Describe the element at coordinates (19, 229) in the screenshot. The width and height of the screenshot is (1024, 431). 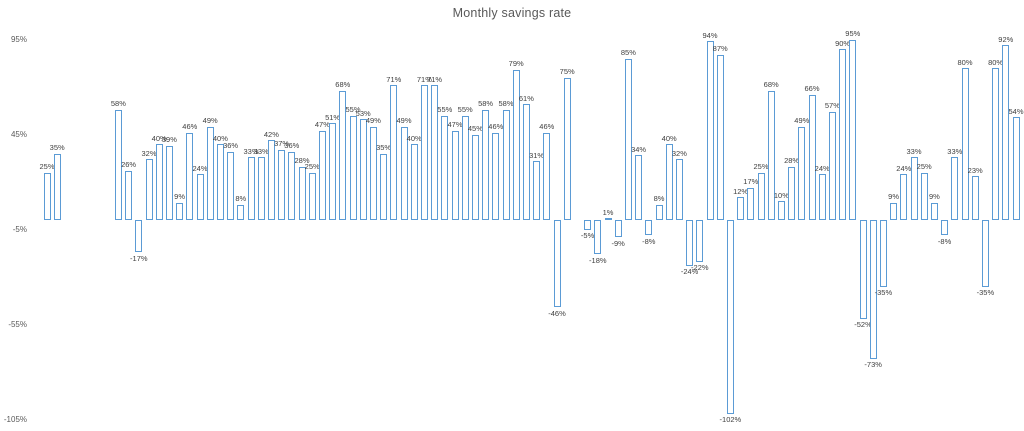
I see `y-axis-tick-label: -5%` at that location.